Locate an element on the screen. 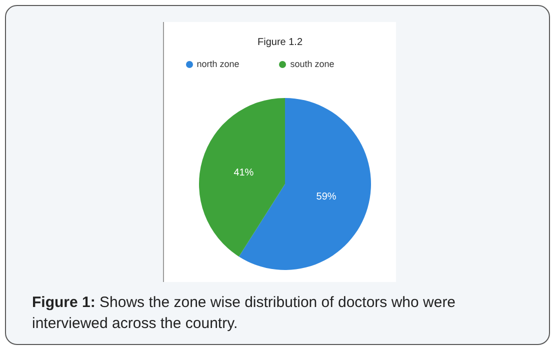  legend-label: south zone is located at coordinates (312, 64).